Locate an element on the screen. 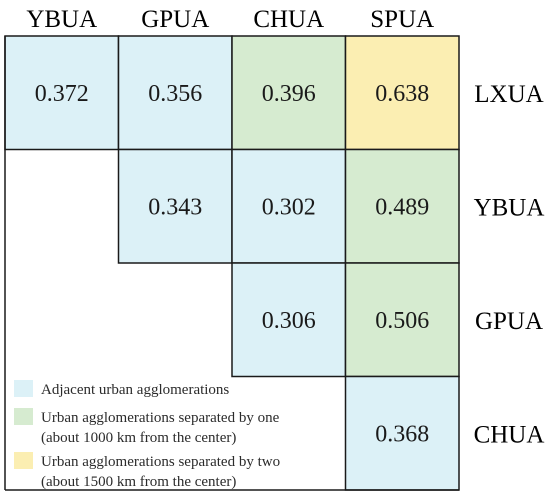 This screenshot has height=498, width=550. cell-value: 0.396 is located at coordinates (289, 94).